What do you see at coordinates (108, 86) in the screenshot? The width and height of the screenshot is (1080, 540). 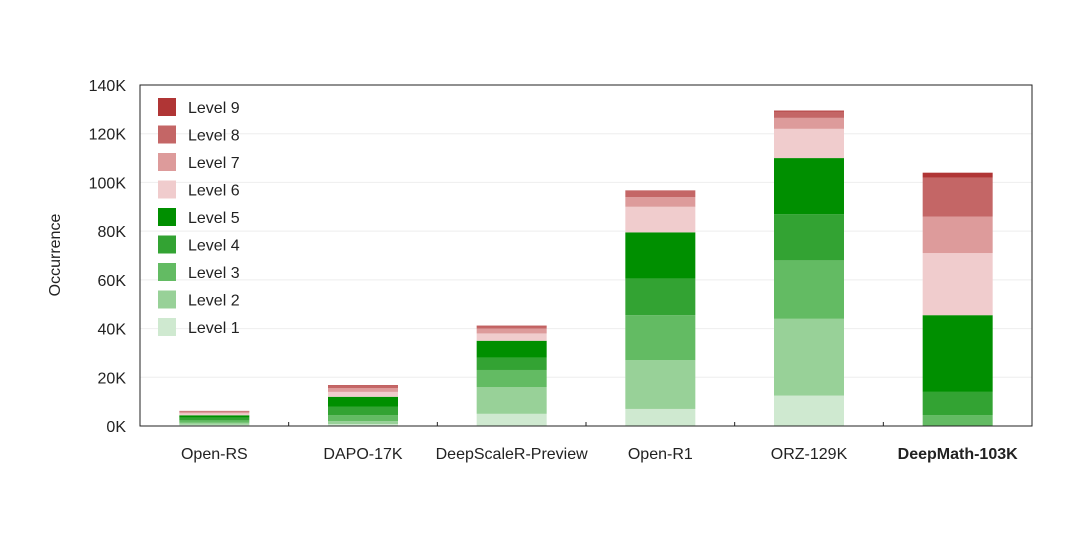 I see `y-tick-label: 140K` at bounding box center [108, 86].